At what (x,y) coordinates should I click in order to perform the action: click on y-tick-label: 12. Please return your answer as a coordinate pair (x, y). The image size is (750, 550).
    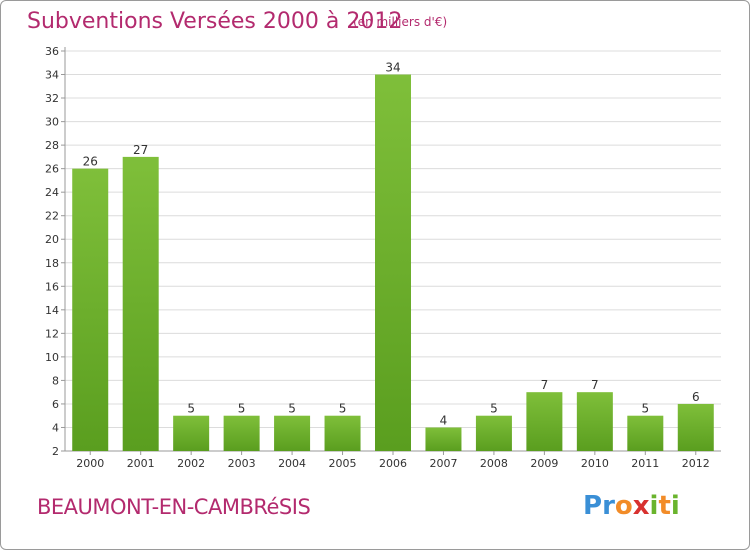
    Looking at the image, I should click on (52, 333).